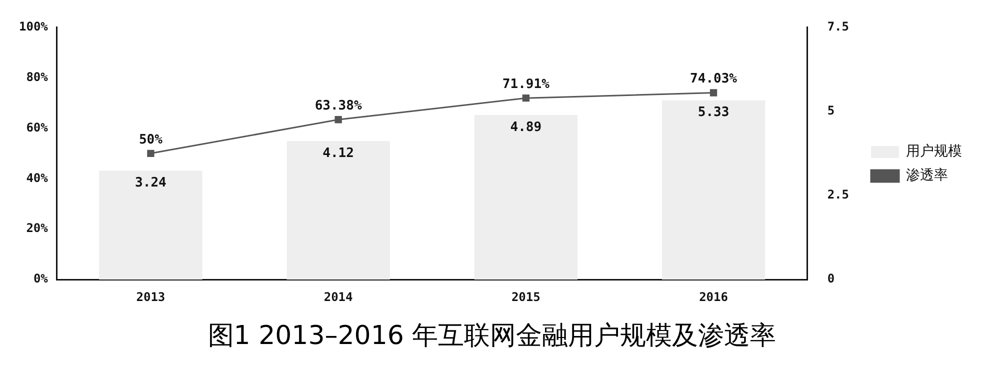 The width and height of the screenshot is (984, 379). What do you see at coordinates (713, 297) in the screenshot?
I see `x-tick-label: 2016` at bounding box center [713, 297].